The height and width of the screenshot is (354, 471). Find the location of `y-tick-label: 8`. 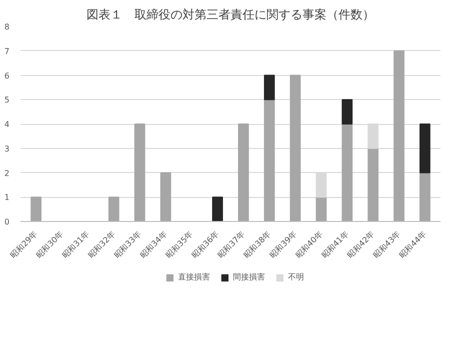

y-tick-label: 8 is located at coordinates (7, 27).